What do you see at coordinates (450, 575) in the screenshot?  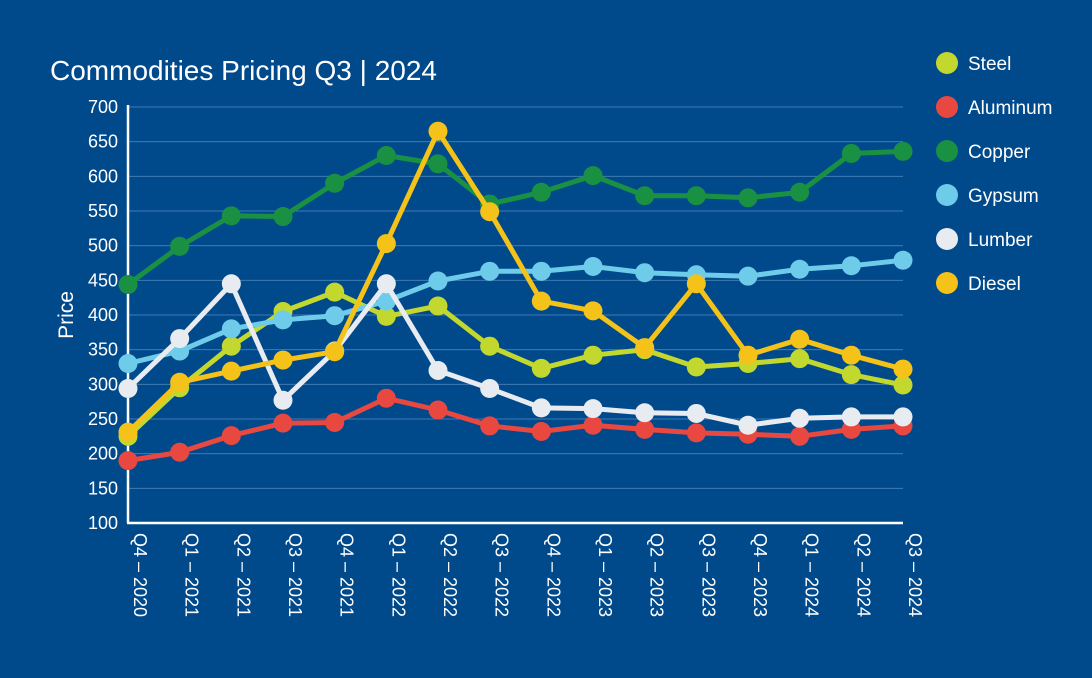 I see `x-tick-label: Q2 – 2022` at bounding box center [450, 575].